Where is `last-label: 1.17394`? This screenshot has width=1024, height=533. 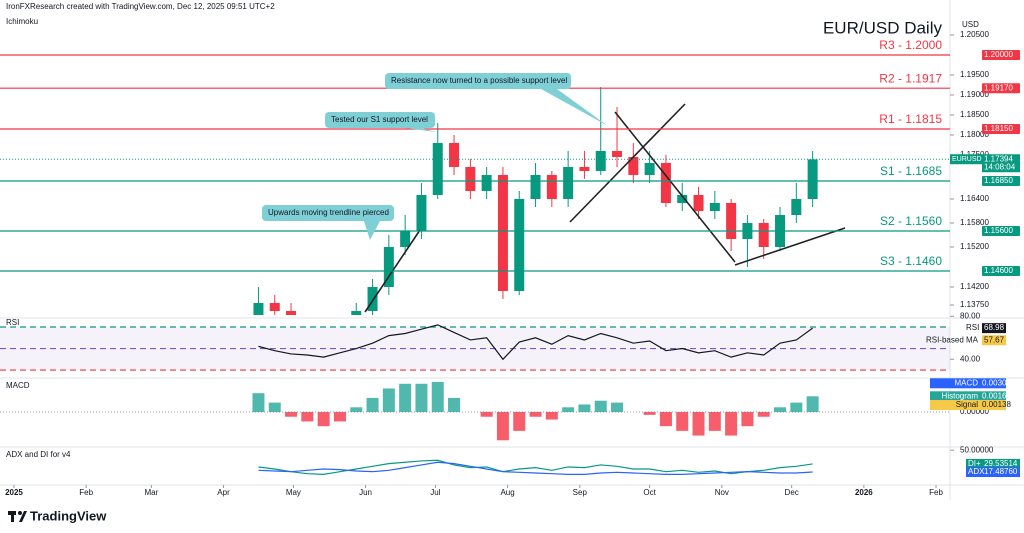
last-label: 1.17394 is located at coordinates (998, 158).